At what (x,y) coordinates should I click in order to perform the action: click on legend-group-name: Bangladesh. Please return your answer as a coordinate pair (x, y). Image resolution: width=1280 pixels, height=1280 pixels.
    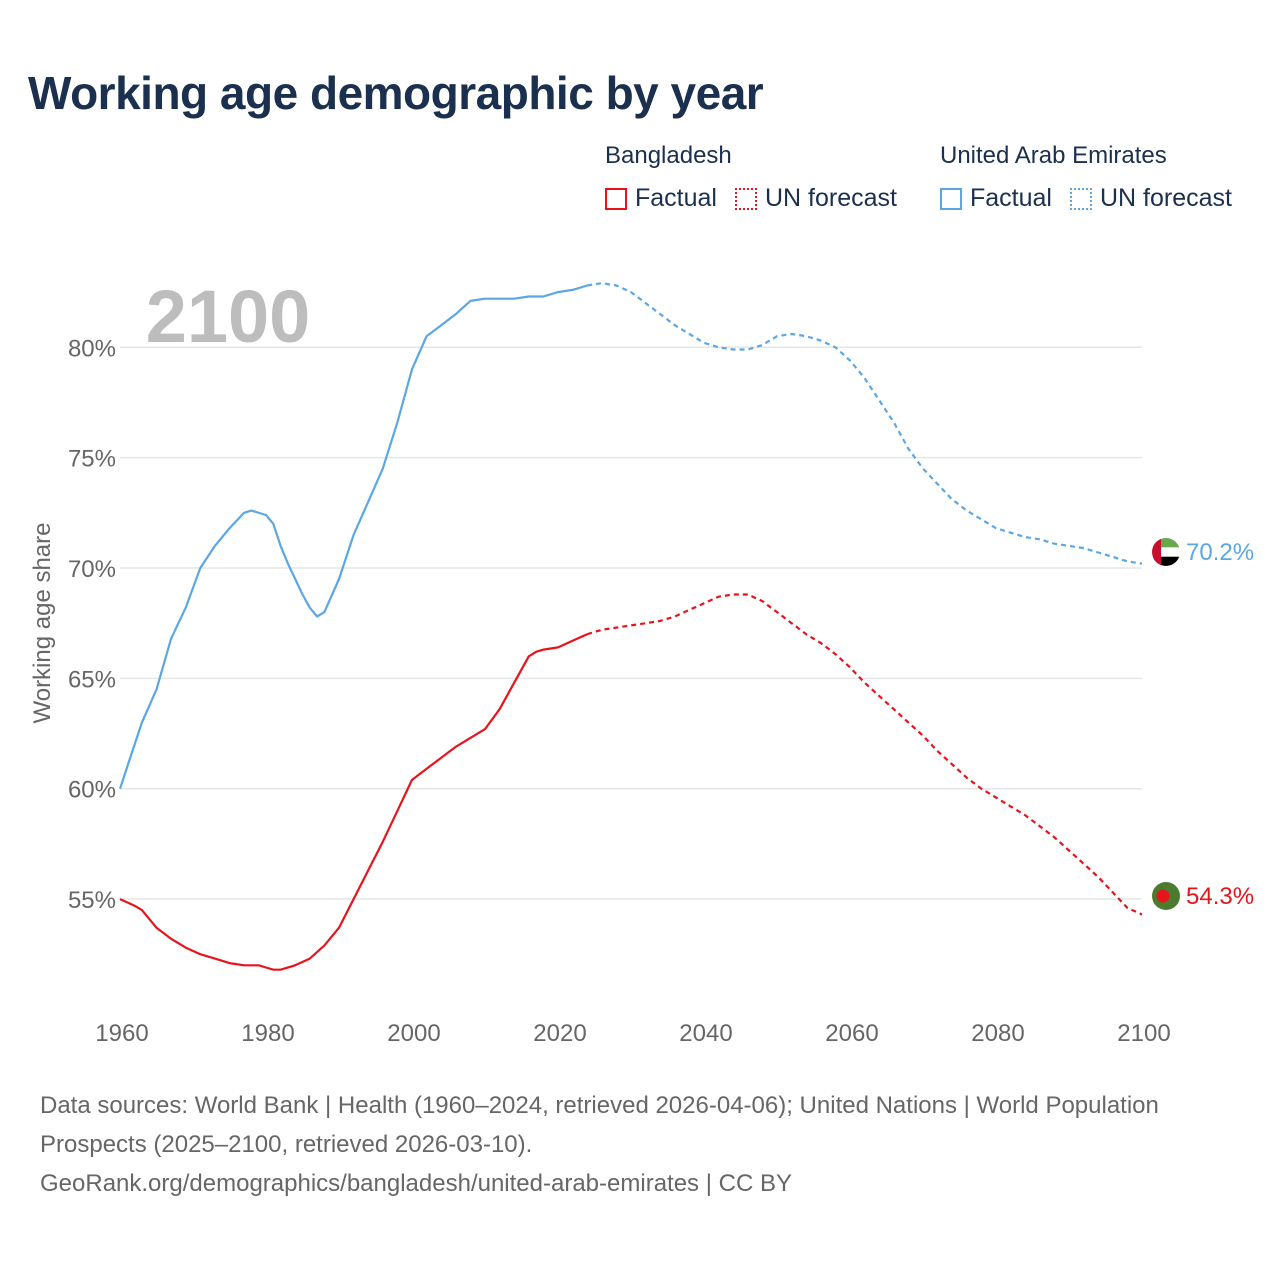
    Looking at the image, I should click on (668, 155).